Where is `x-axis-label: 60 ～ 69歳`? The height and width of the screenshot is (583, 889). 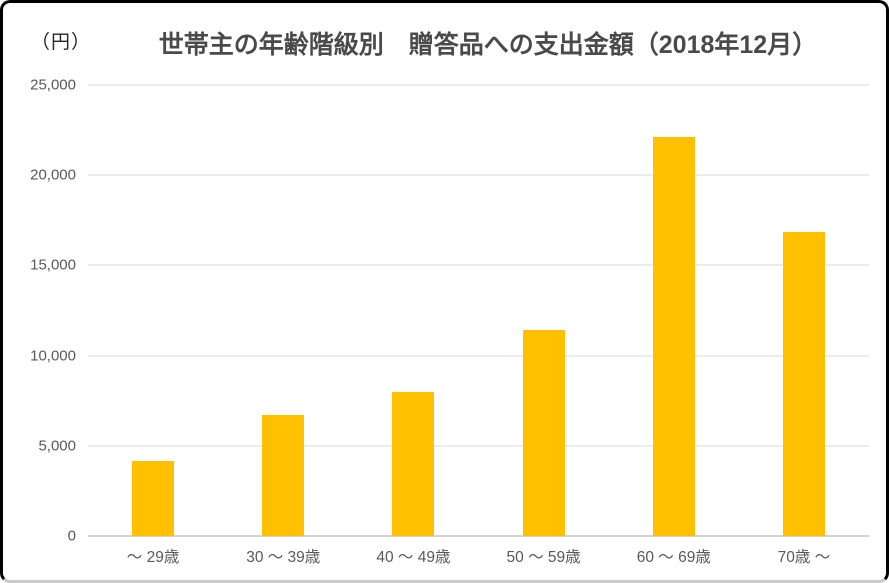
x-axis-label: 60 ～ 69歳 is located at coordinates (673, 557).